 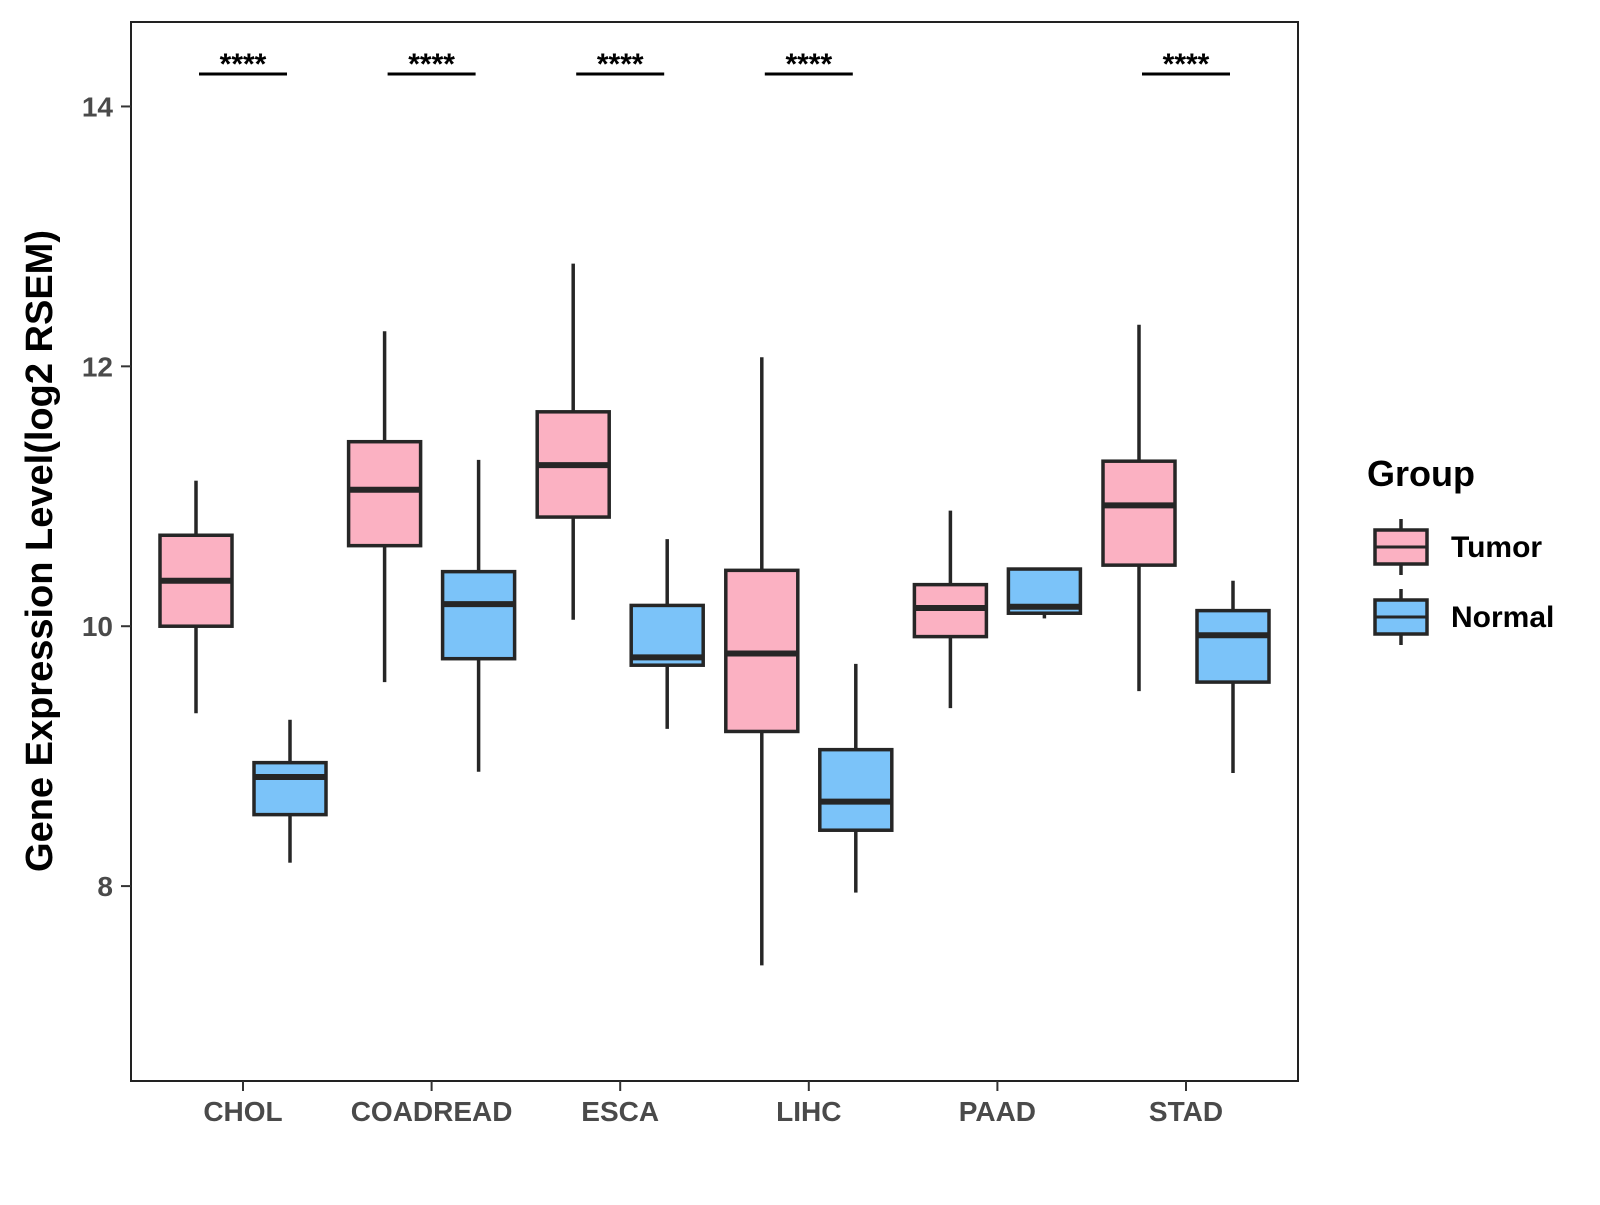 What do you see at coordinates (98, 106) in the screenshot?
I see `y-tick-label: 14` at bounding box center [98, 106].